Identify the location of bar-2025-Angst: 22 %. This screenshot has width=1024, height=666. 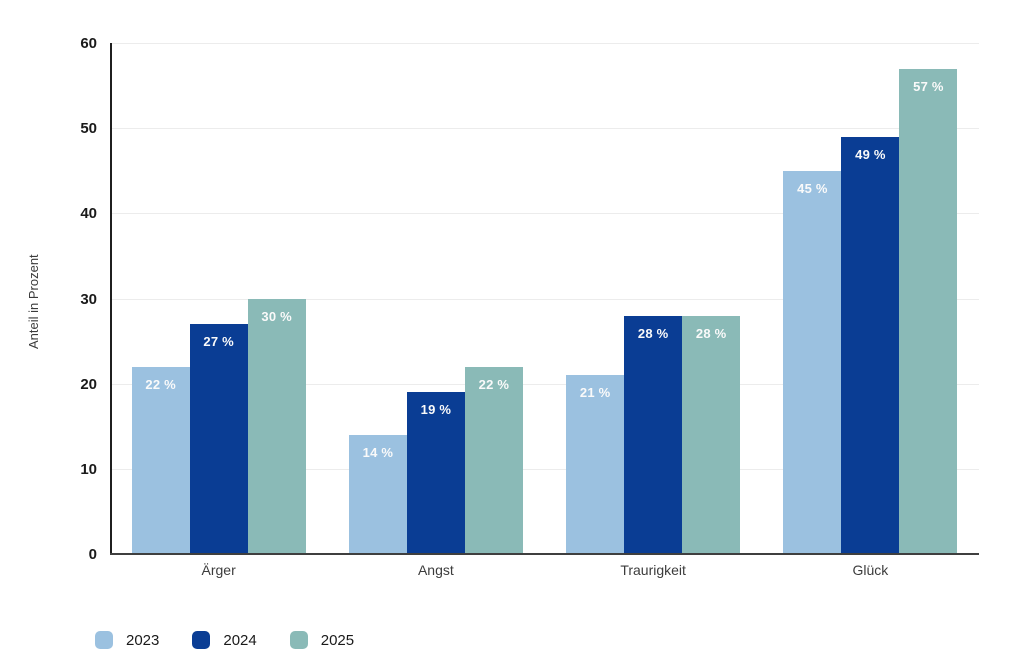
(493, 460).